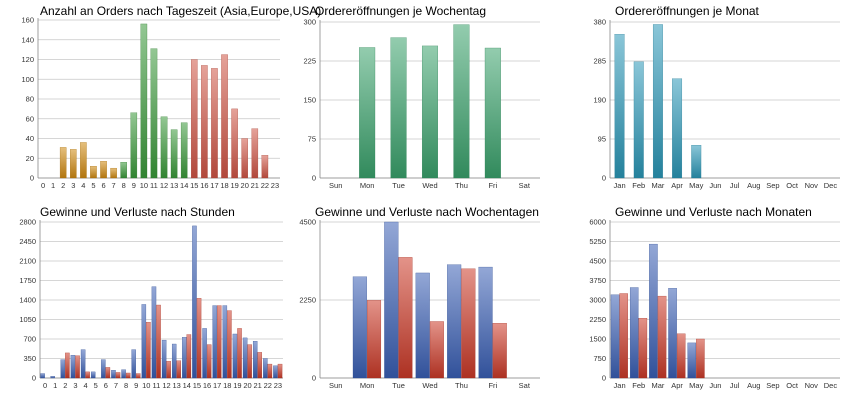  Describe the element at coordinates (398, 185) in the screenshot. I see `x-tick-label: Tue` at that location.